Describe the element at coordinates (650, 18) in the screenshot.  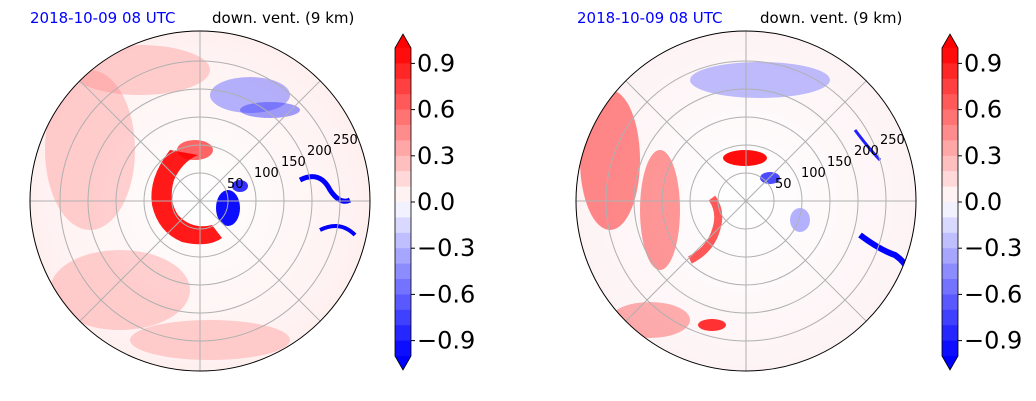
I see `panel-right-date-title: 2018-10-09 08 UTC` at that location.